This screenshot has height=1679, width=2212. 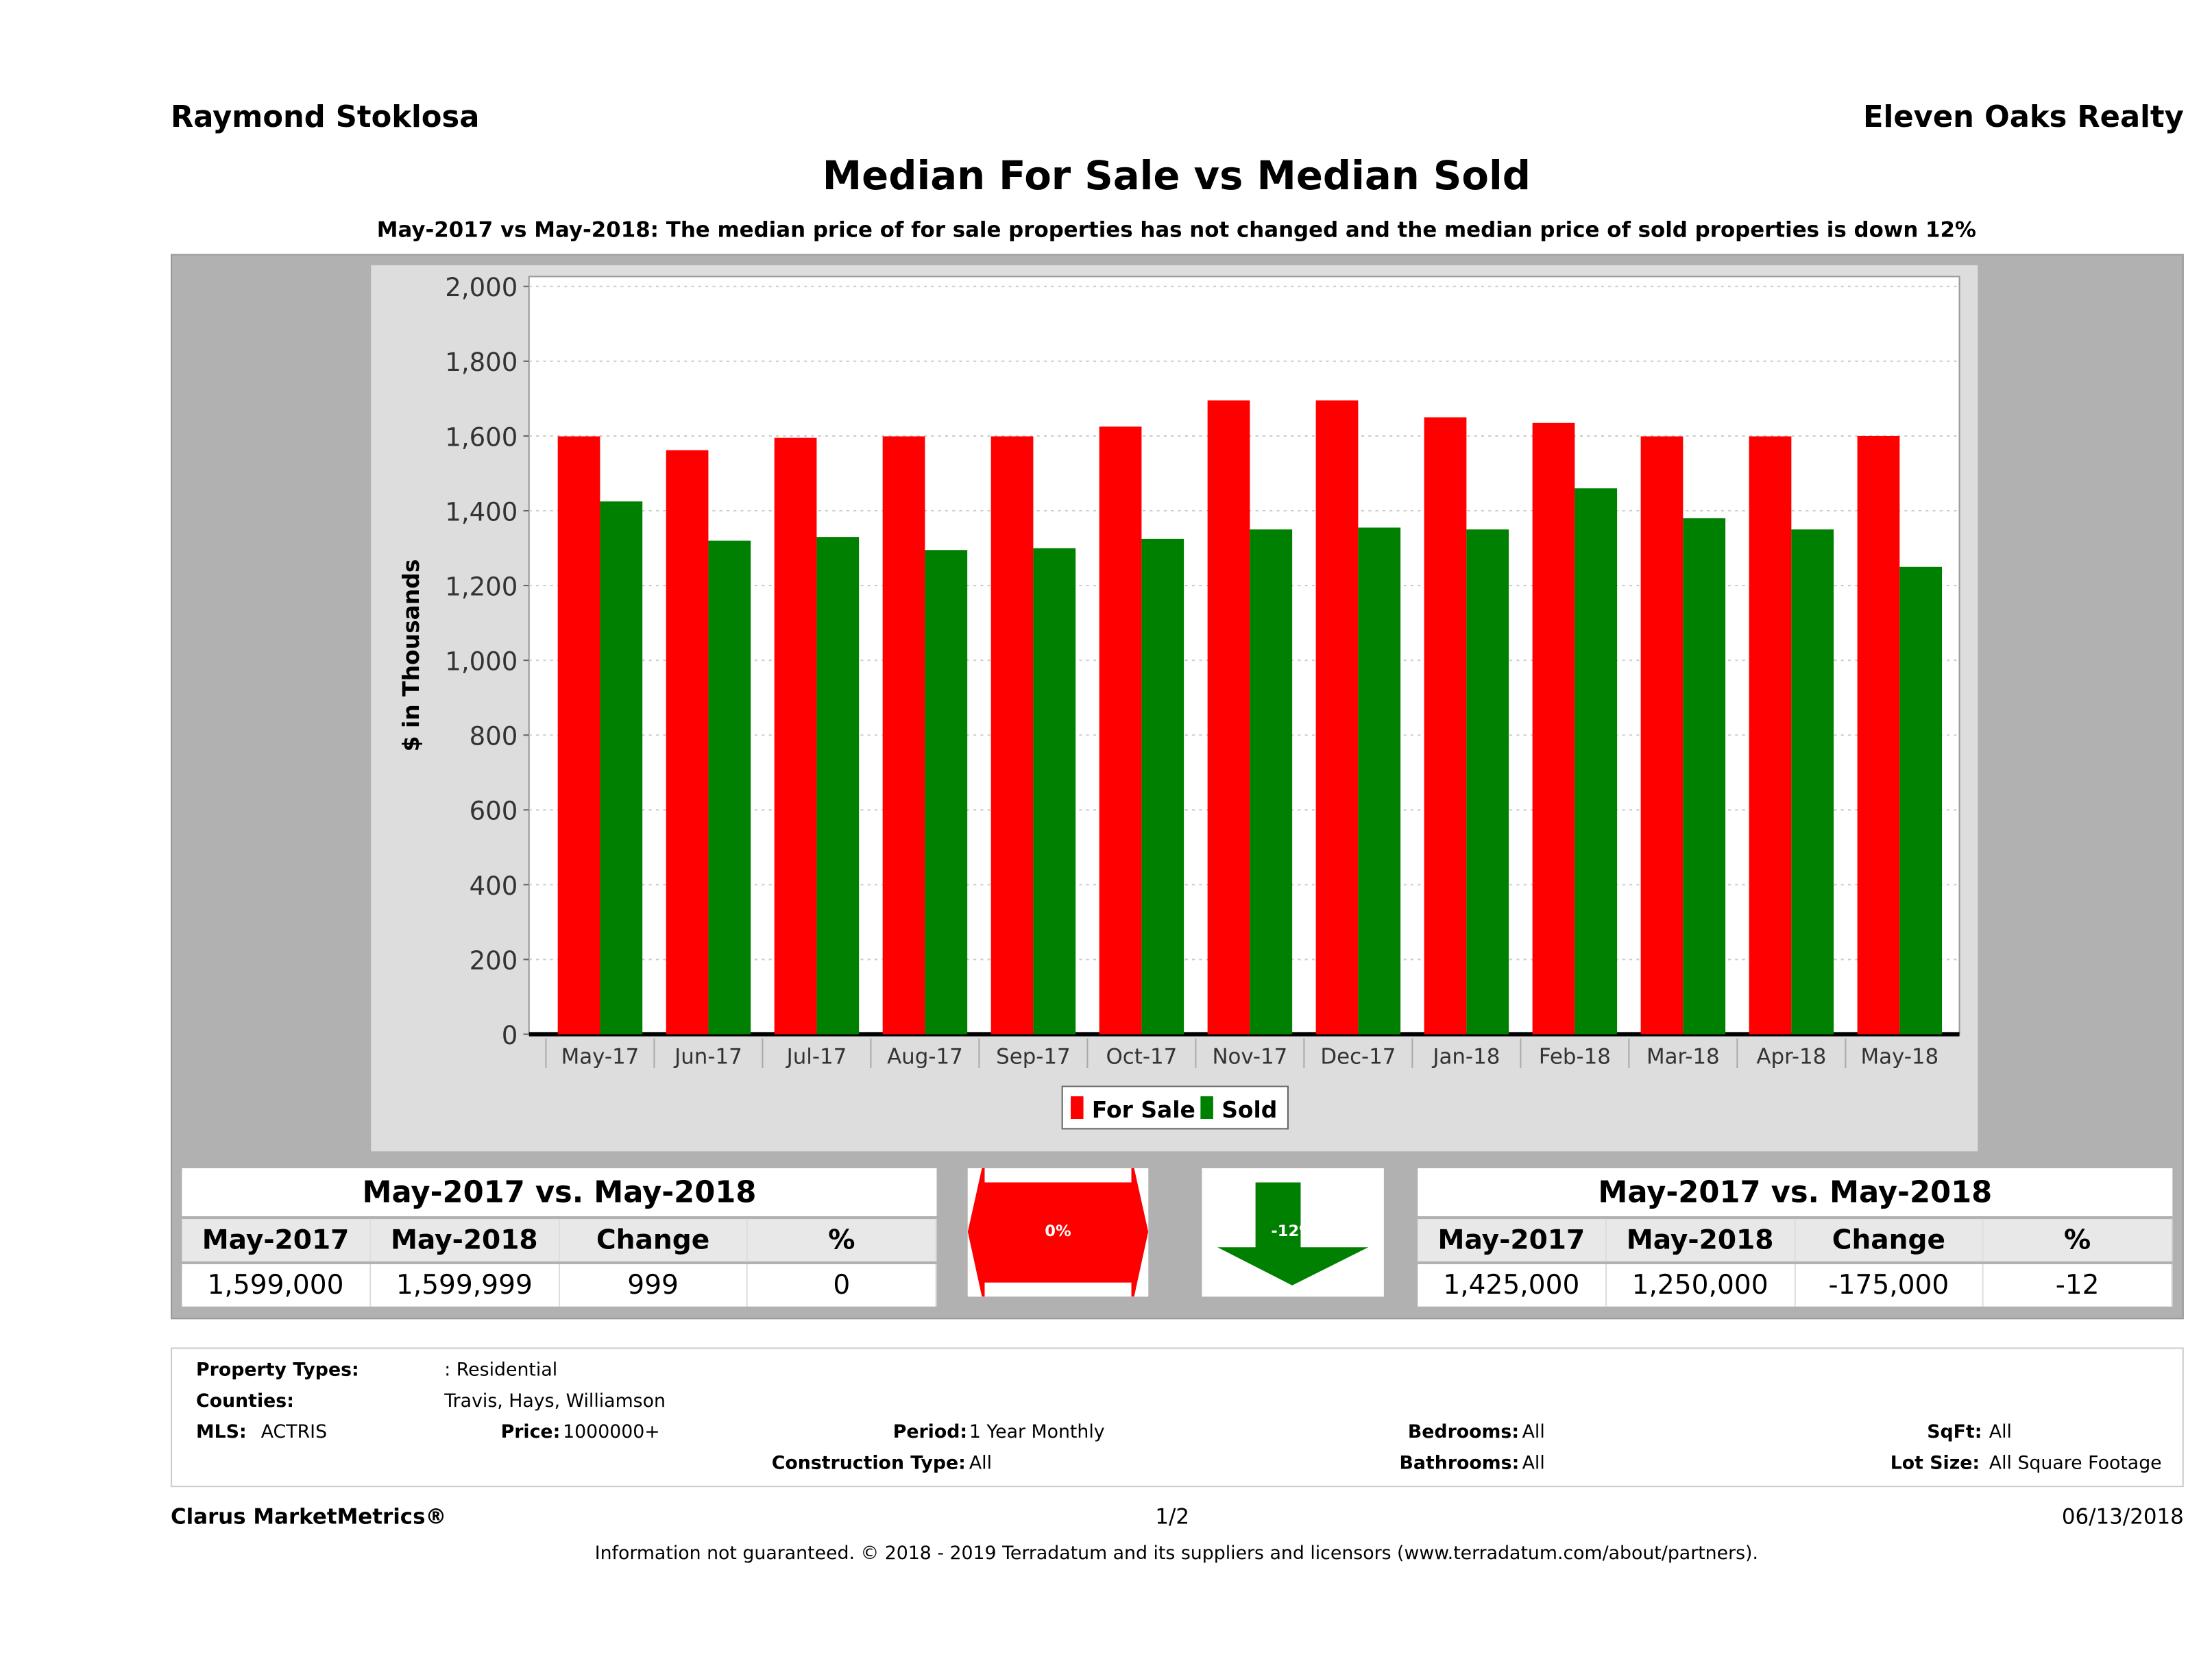 What do you see at coordinates (530, 1433) in the screenshot?
I see `price-label: Price:` at bounding box center [530, 1433].